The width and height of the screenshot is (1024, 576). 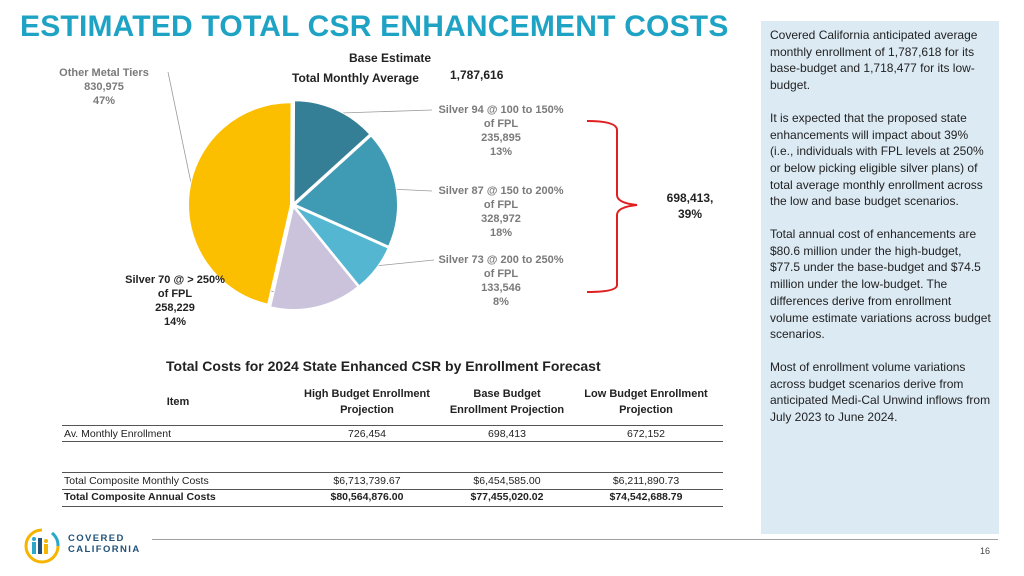 I want to click on bracket-label: 698,413, 39%, so click(x=690, y=206).